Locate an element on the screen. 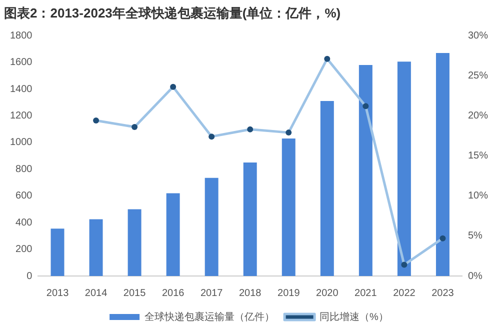 Image resolution: width=500 pixels, height=336 pixels. y2-tick-label: 25% is located at coordinates (478, 76).